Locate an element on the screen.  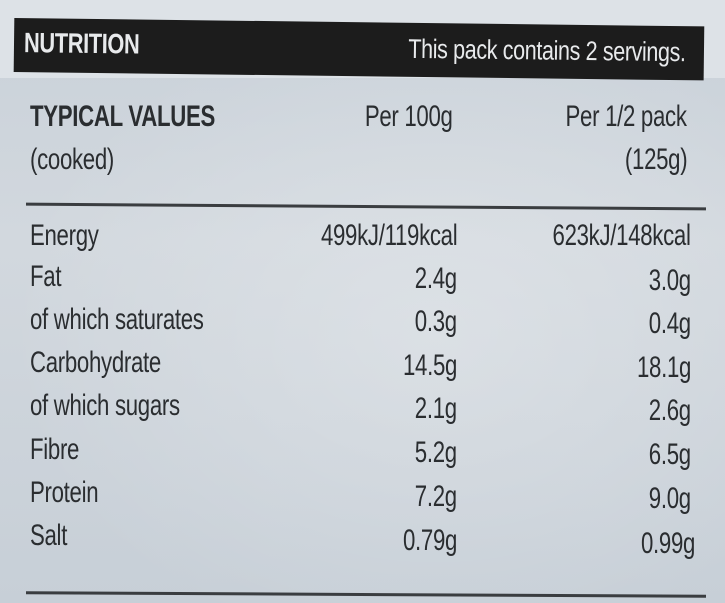
servings-note: This pack contains 2 servings. is located at coordinates (547, 50).